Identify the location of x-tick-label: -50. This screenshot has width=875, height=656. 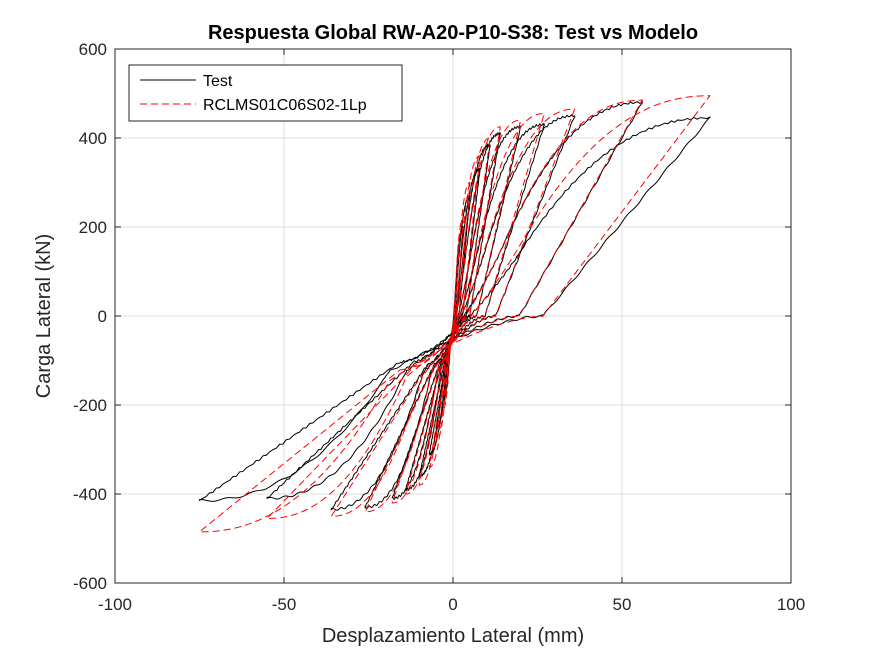
(284, 604).